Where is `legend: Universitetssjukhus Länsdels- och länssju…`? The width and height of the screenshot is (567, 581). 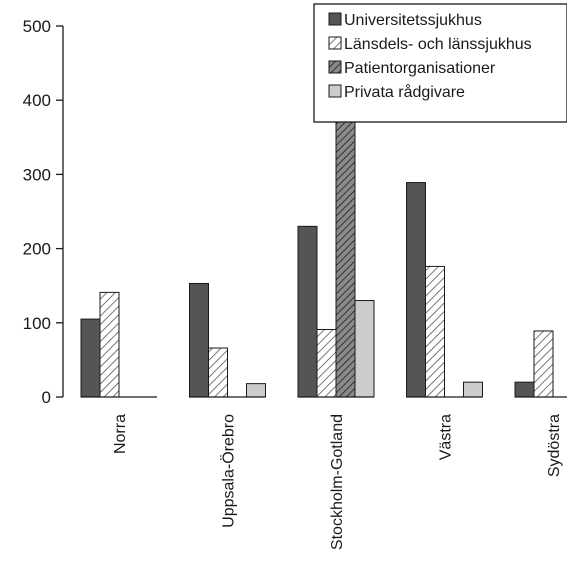 legend: Universitetssjukhus Länsdels- och länssju… is located at coordinates (440, 63).